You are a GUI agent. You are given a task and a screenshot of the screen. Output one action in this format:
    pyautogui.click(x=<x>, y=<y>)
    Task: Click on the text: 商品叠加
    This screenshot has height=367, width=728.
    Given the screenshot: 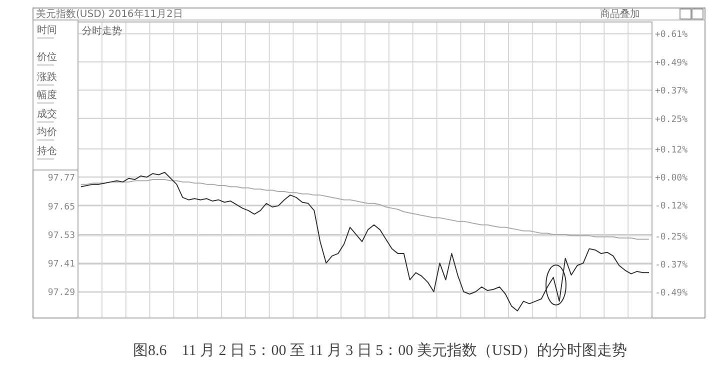 What is the action you would take?
    pyautogui.click(x=620, y=14)
    